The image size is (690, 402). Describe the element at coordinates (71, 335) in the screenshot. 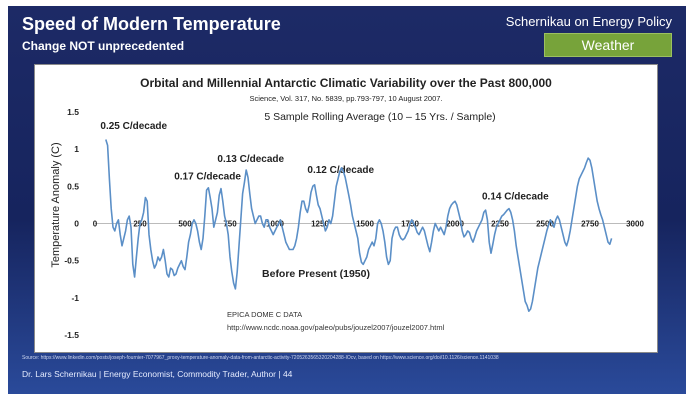

I see `y-tick-label: -1.5` at that location.